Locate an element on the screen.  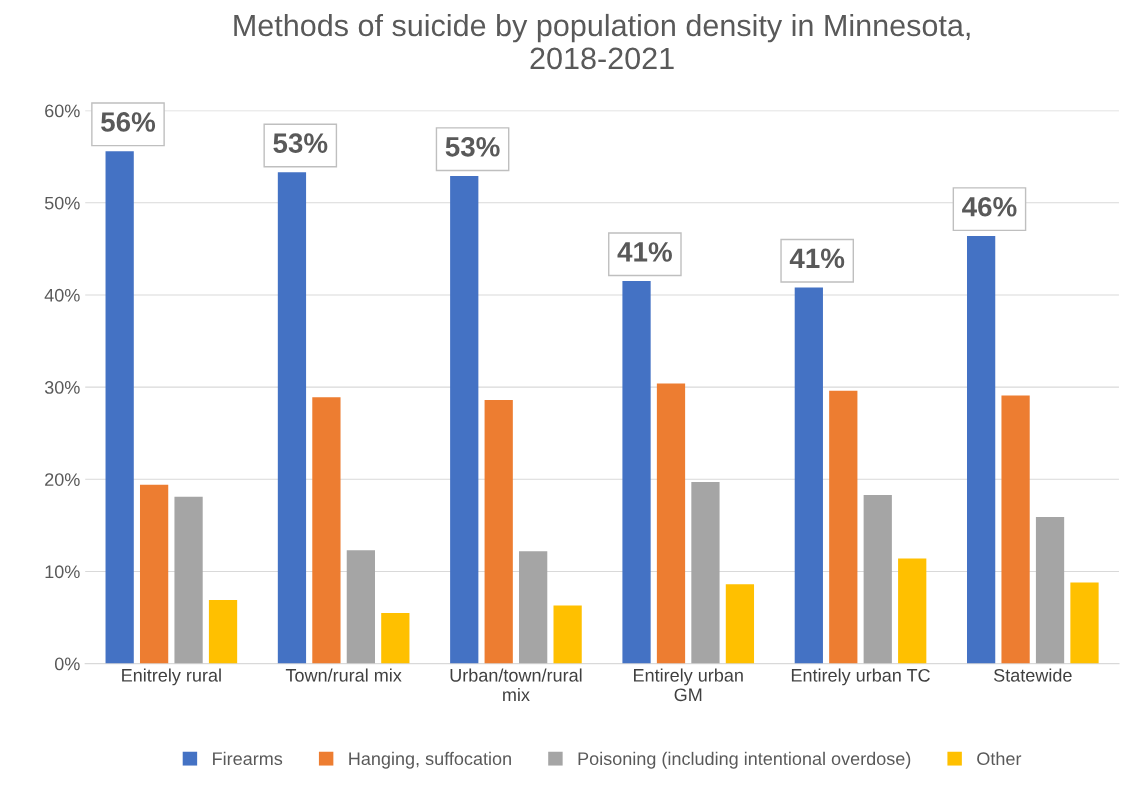
y-tick-label: 20% is located at coordinates (62, 479).